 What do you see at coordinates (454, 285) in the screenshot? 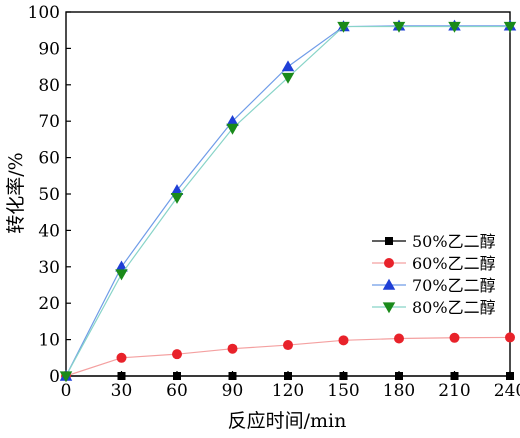
I see `legend-label: 70%乙二醇` at bounding box center [454, 285].